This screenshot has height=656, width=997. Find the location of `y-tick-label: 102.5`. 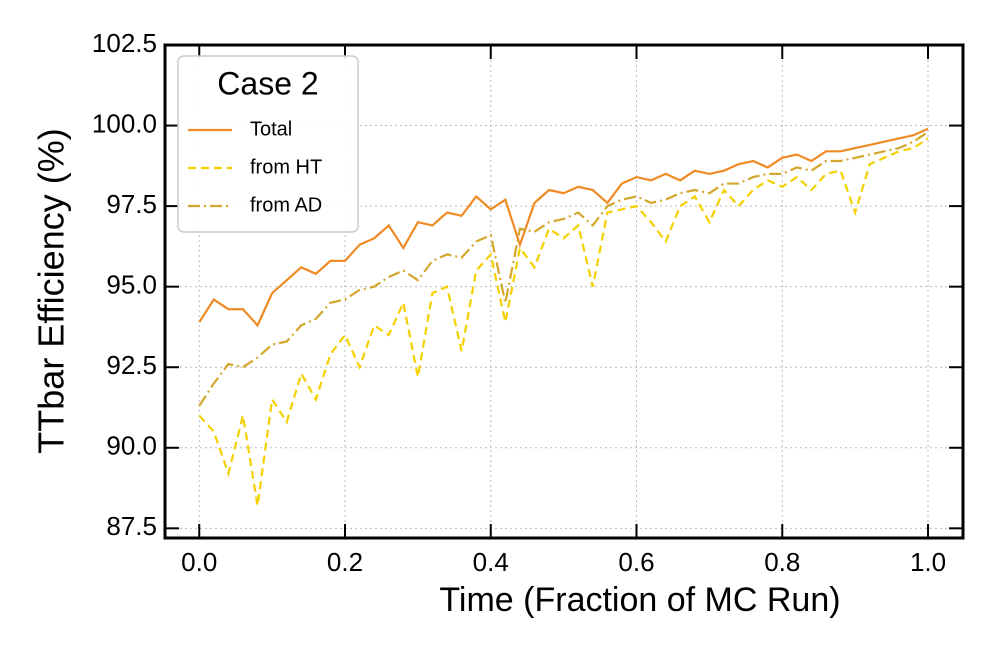

y-tick-label: 102.5 is located at coordinates (124, 43).